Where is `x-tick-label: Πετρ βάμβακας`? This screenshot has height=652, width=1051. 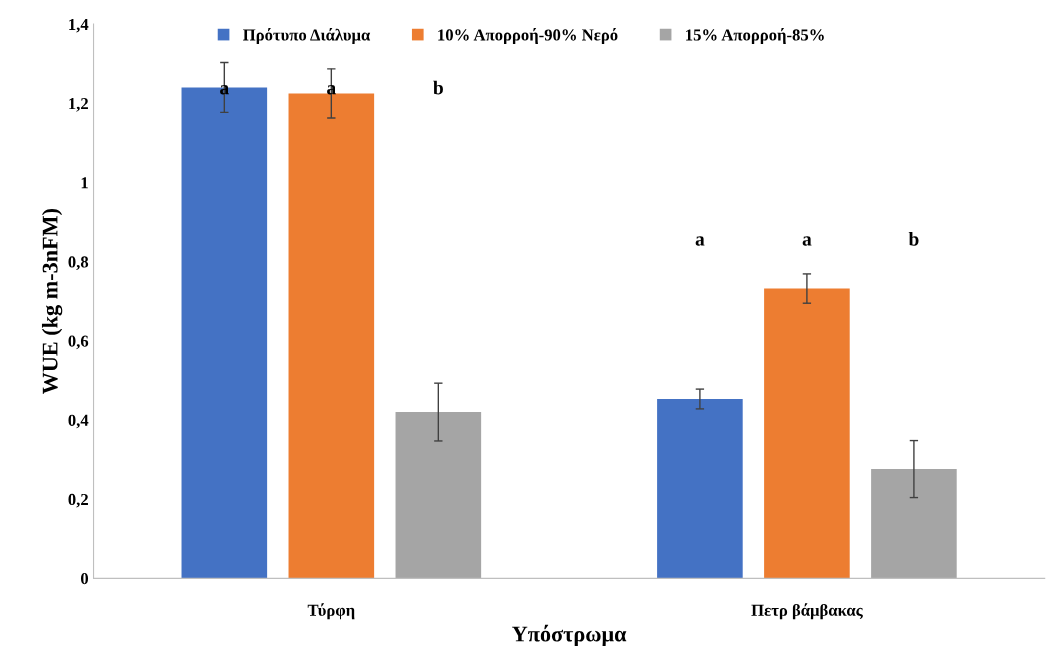 x-tick-label: Πετρ βάμβακας is located at coordinates (807, 611).